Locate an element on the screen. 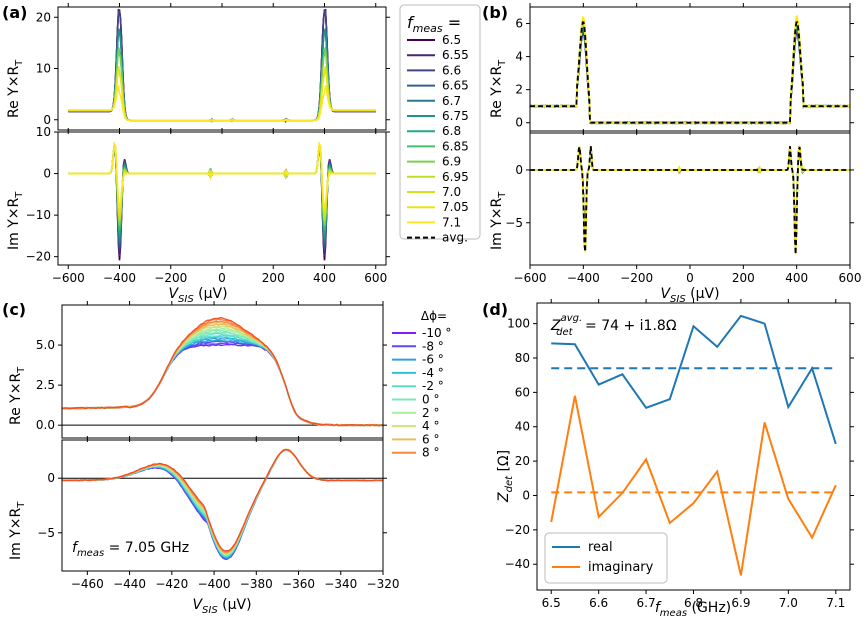 This screenshot has height=617, width=867. panel-label-b: (b) is located at coordinates (495, 12).